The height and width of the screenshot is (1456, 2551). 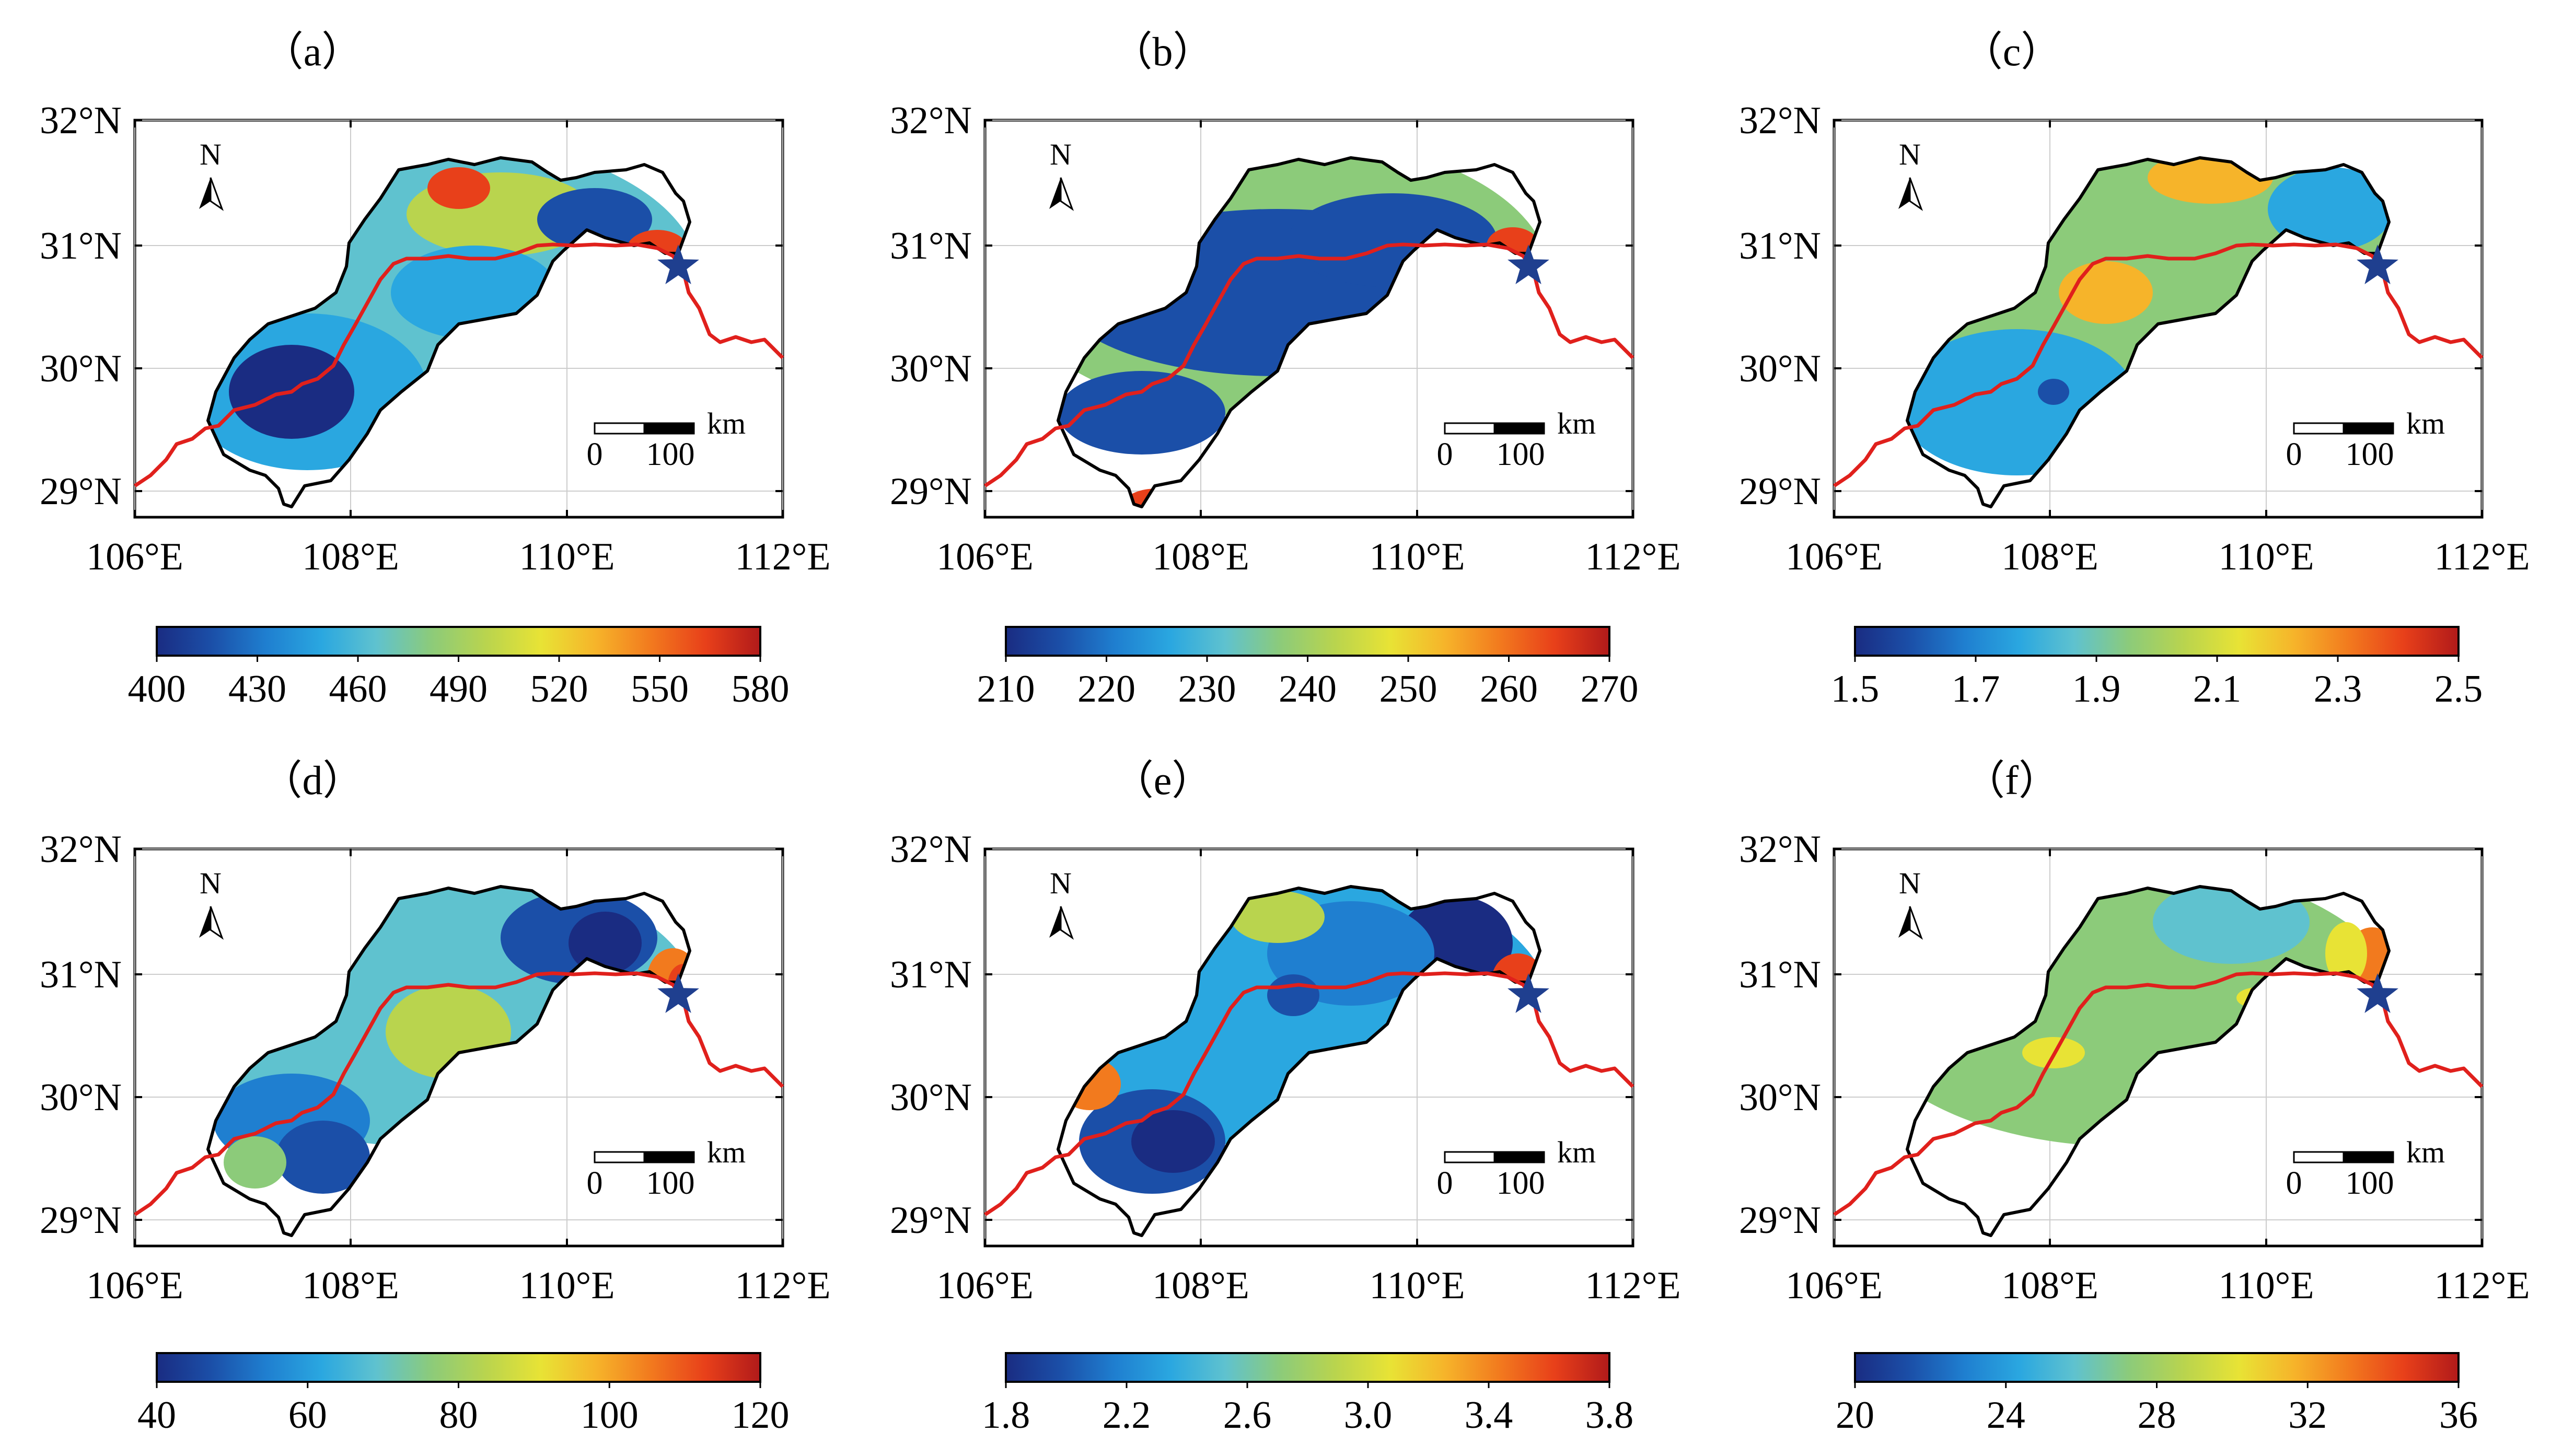 What do you see at coordinates (1127, 1416) in the screenshot?
I see `colorbar-tick-label: 2.2` at bounding box center [1127, 1416].